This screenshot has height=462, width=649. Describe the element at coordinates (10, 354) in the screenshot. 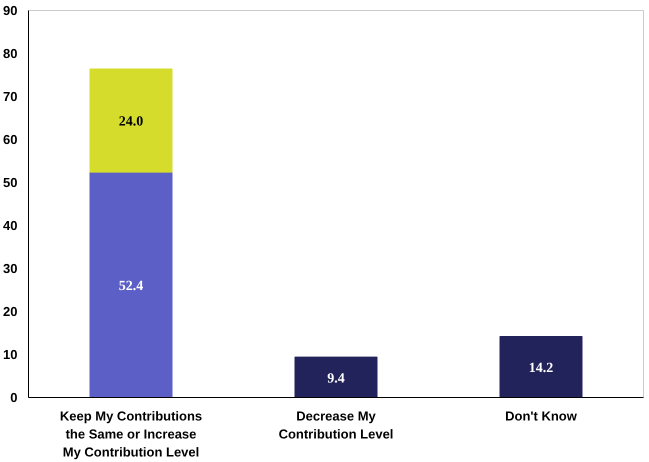

I see `y-tick-label: 10` at that location.